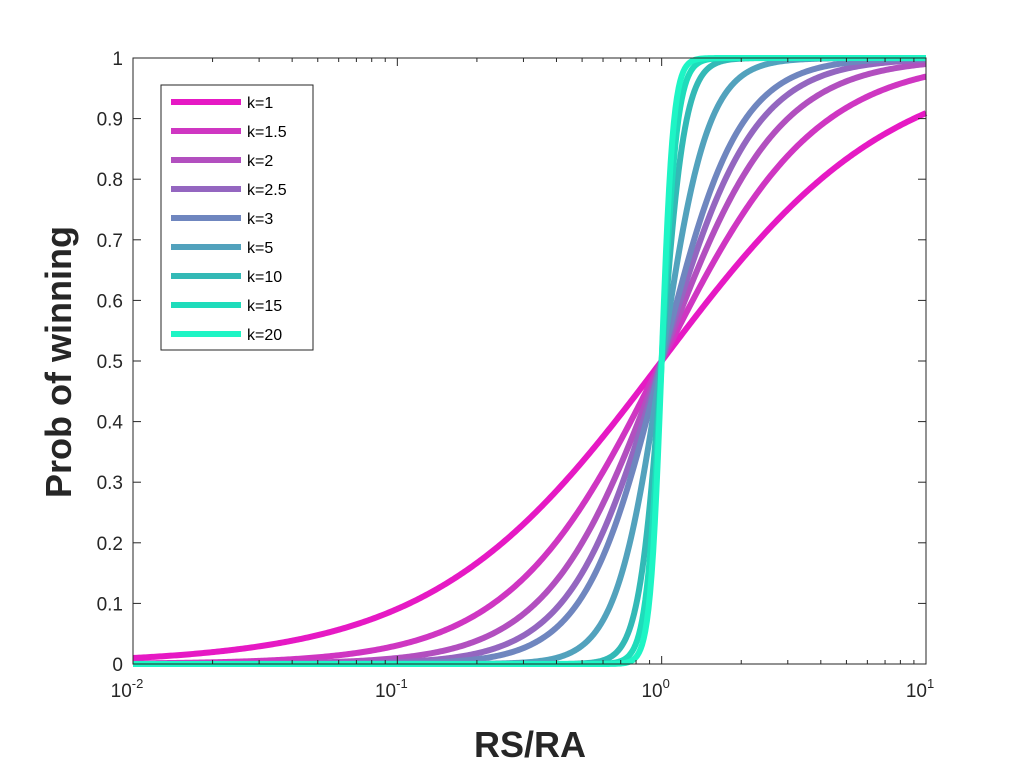 This screenshot has height=768, width=1024. Describe the element at coordinates (655, 689) in the screenshot. I see `x-tick-label: 10⁰` at that location.